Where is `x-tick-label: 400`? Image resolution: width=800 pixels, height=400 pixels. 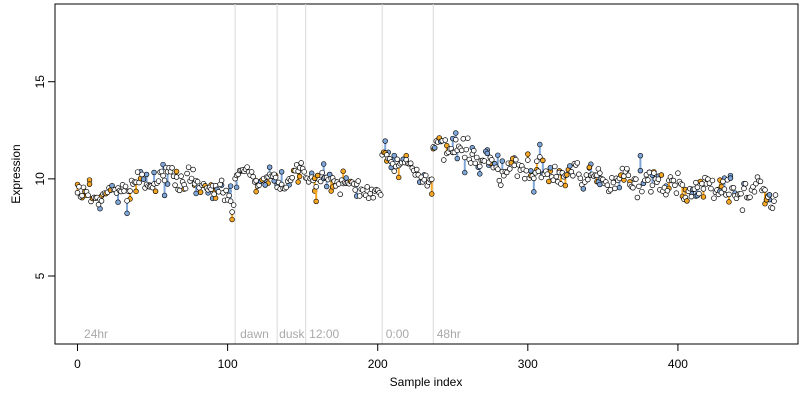 x-tick-label: 400 is located at coordinates (678, 364).